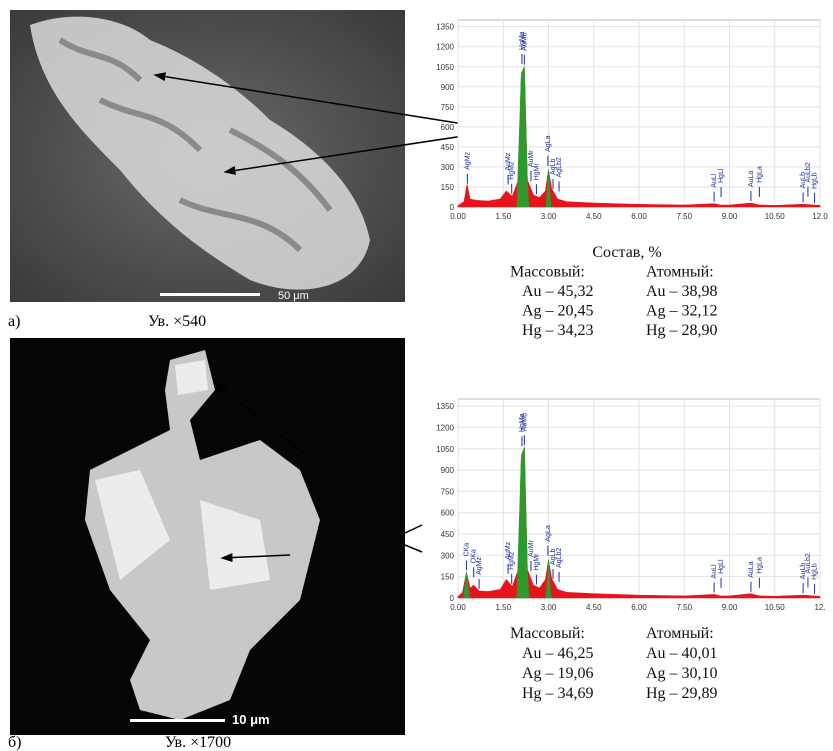 This screenshot has width=833, height=751. What do you see at coordinates (558, 653) in the screenshot?
I see `composition-value: Au – 46,25` at bounding box center [558, 653].